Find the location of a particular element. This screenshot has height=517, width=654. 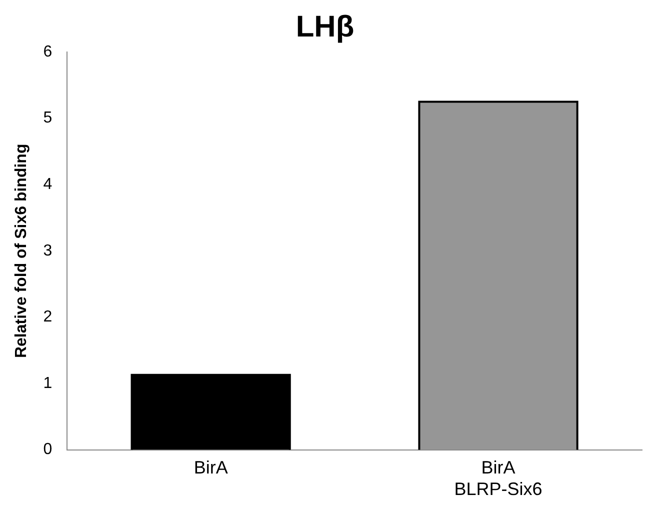

y-tick-label: 0 is located at coordinates (47, 449).